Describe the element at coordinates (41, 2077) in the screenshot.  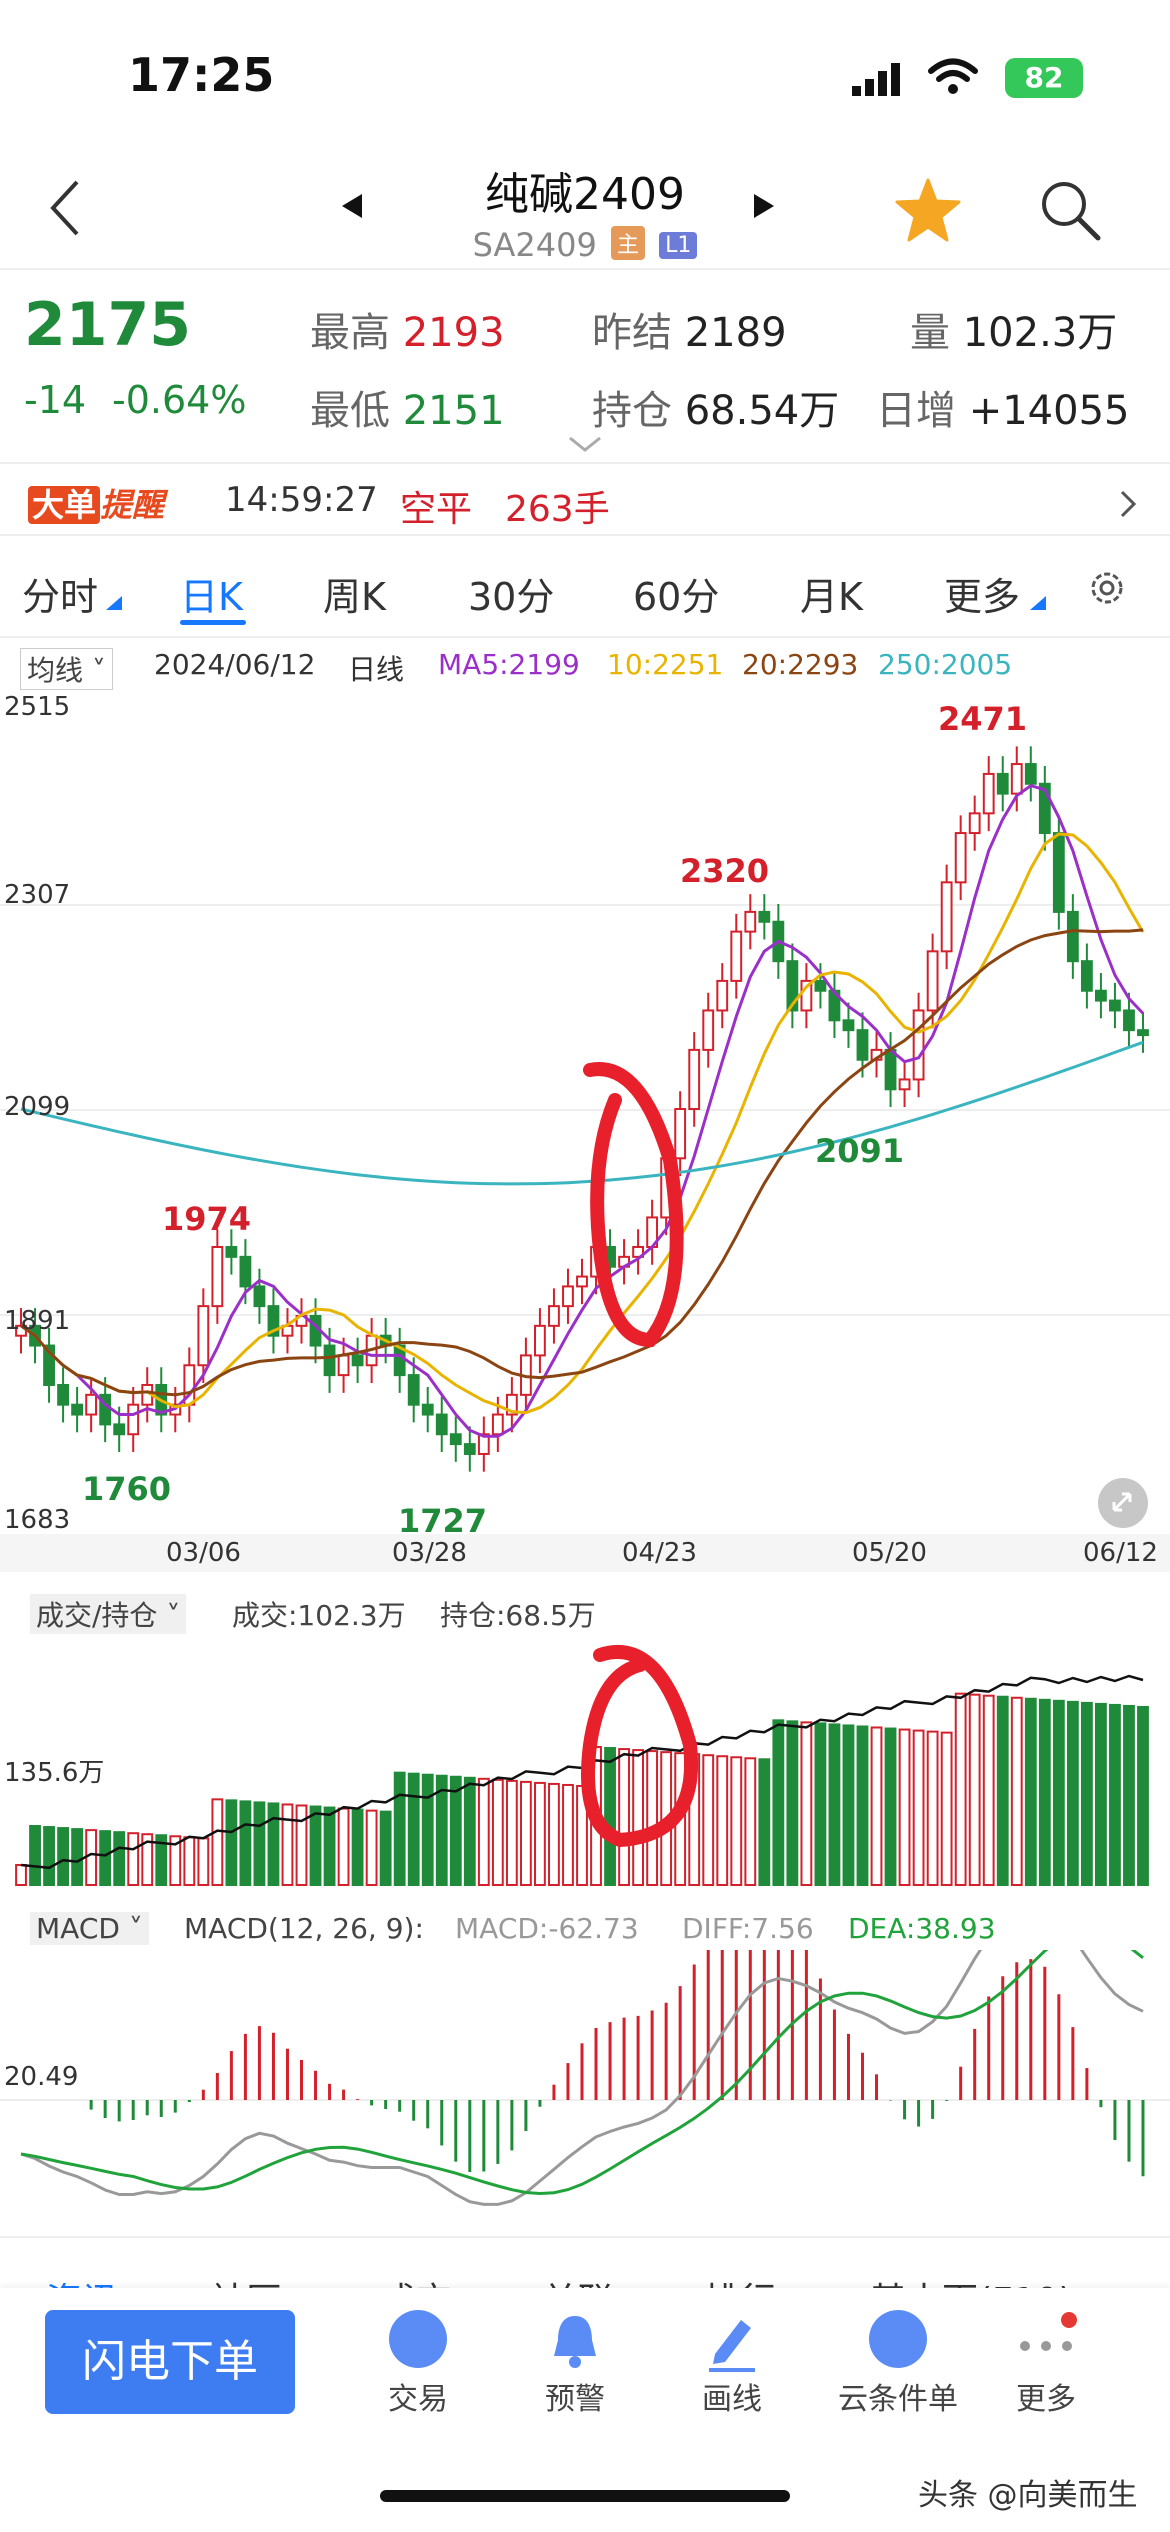
I see `macd-axis-label: 20.49` at that location.